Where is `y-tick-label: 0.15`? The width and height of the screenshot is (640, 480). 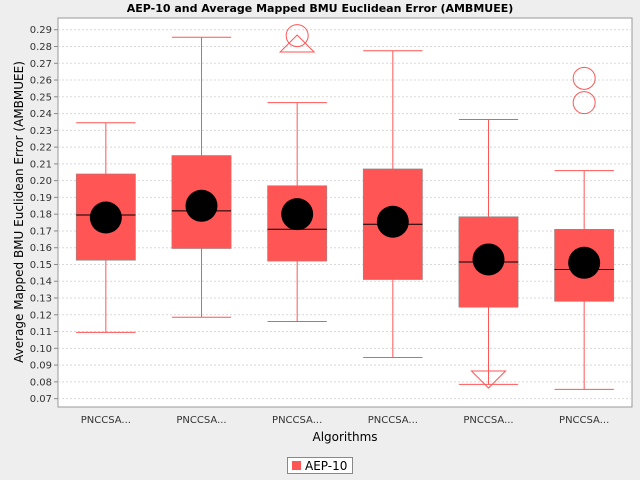 y-tick-label: 0.15 is located at coordinates (41, 265).